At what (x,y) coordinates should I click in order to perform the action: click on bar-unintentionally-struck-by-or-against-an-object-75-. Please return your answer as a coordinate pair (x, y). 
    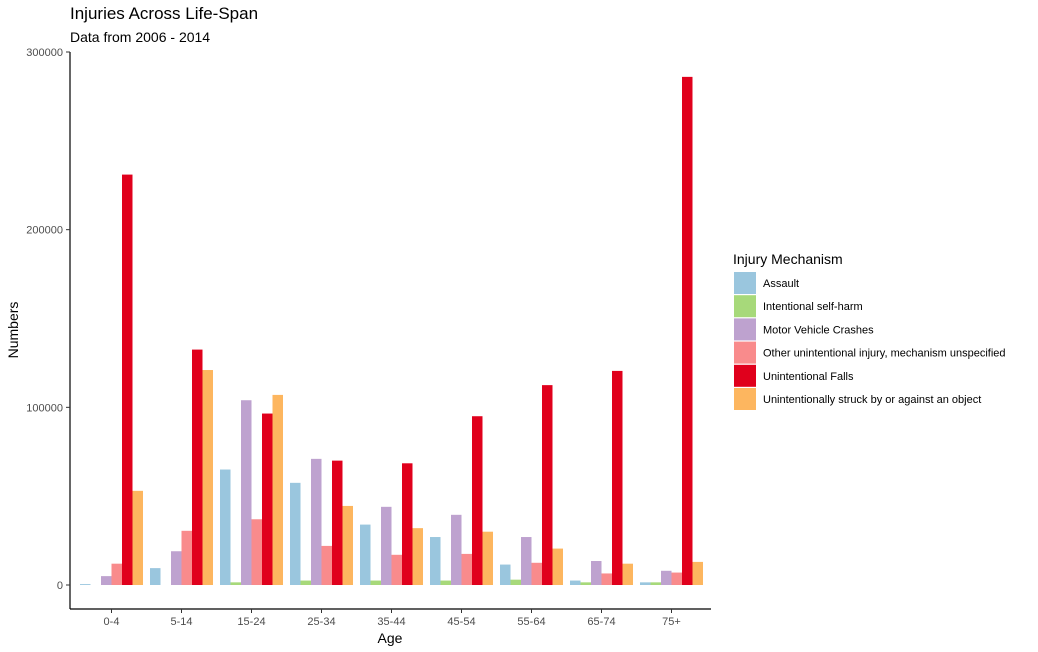
    Looking at the image, I should click on (697, 573).